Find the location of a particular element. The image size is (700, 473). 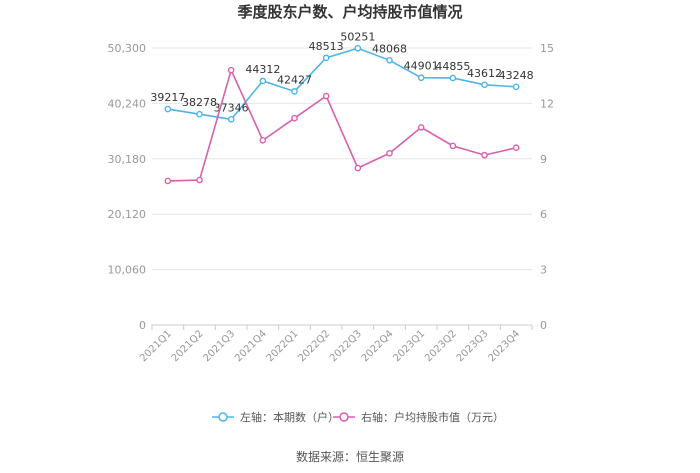

right-y-axis: 0 3 6 9 12 15 is located at coordinates (547, 187).